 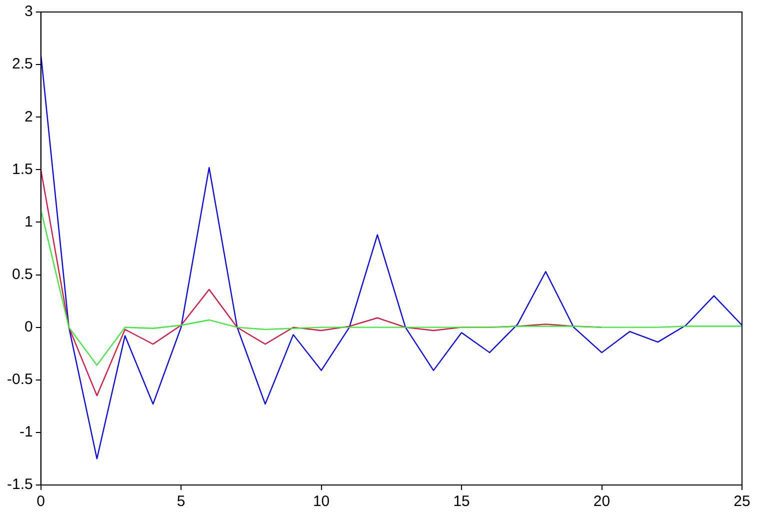 I want to click on y-tick-label: -1.5, so click(x=19, y=485).